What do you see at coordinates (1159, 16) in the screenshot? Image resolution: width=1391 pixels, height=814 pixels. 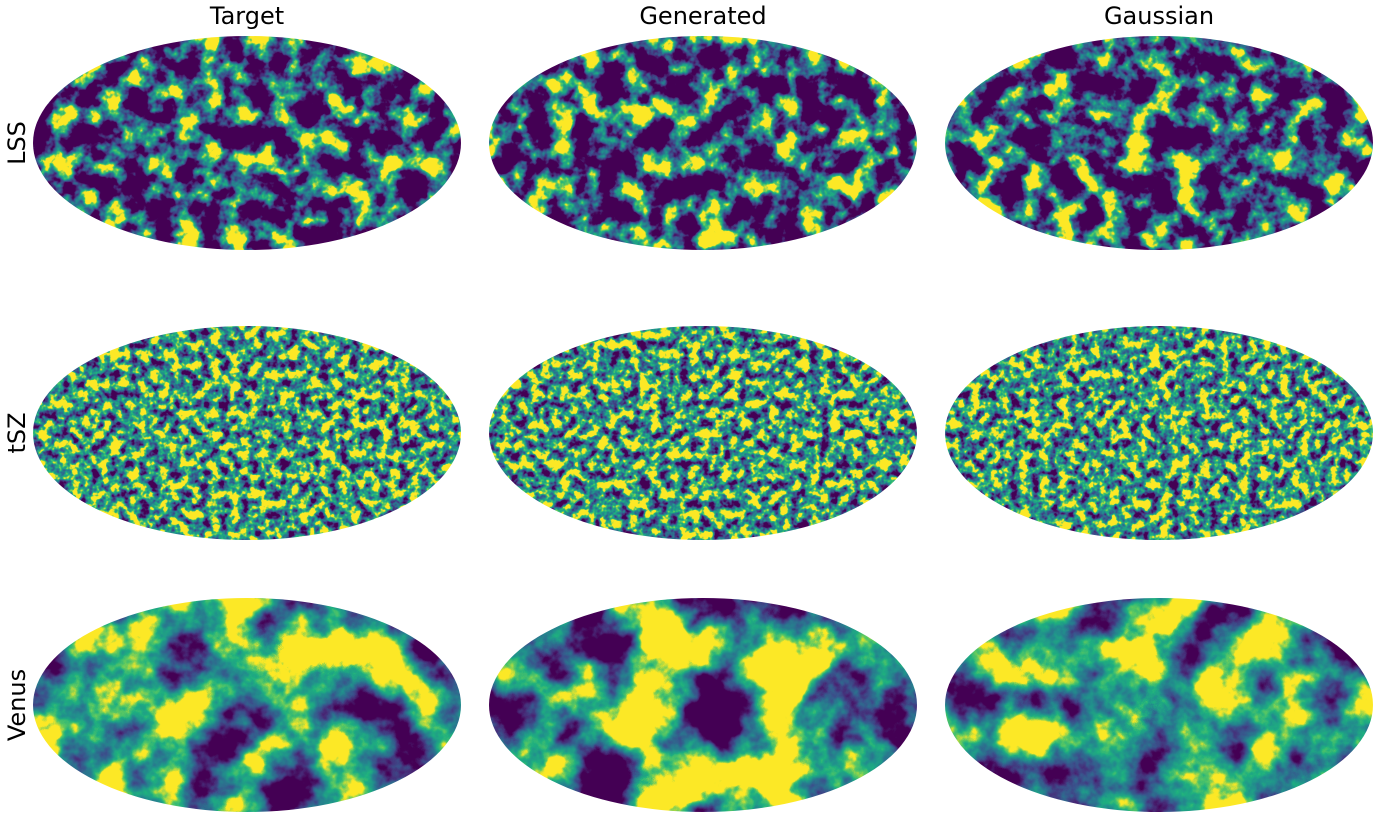 I see `column-title: Gaussian` at bounding box center [1159, 16].